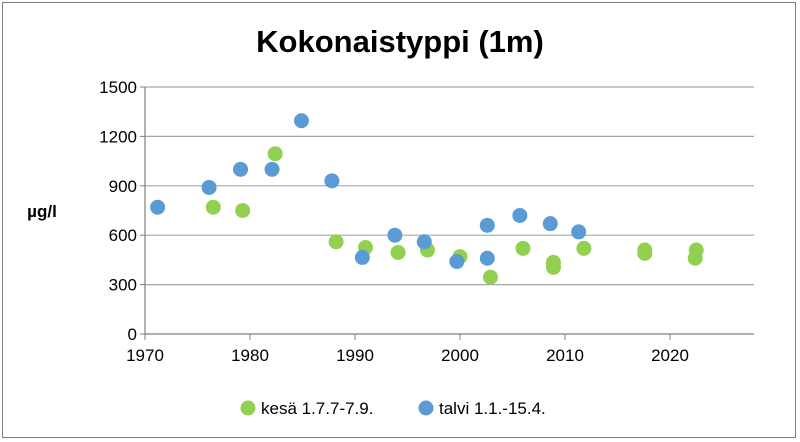  Describe the element at coordinates (407, 349) in the screenshot. I see `x-axis-ticks: 1970 1980 1990 2000 2010 2020` at that location.